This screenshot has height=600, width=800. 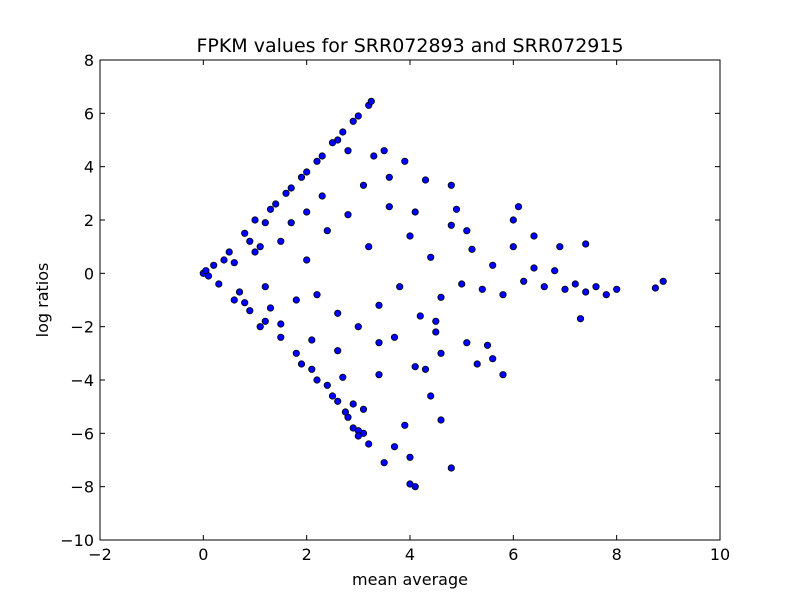 I want to click on y-tick-label: −8, so click(x=82, y=487).